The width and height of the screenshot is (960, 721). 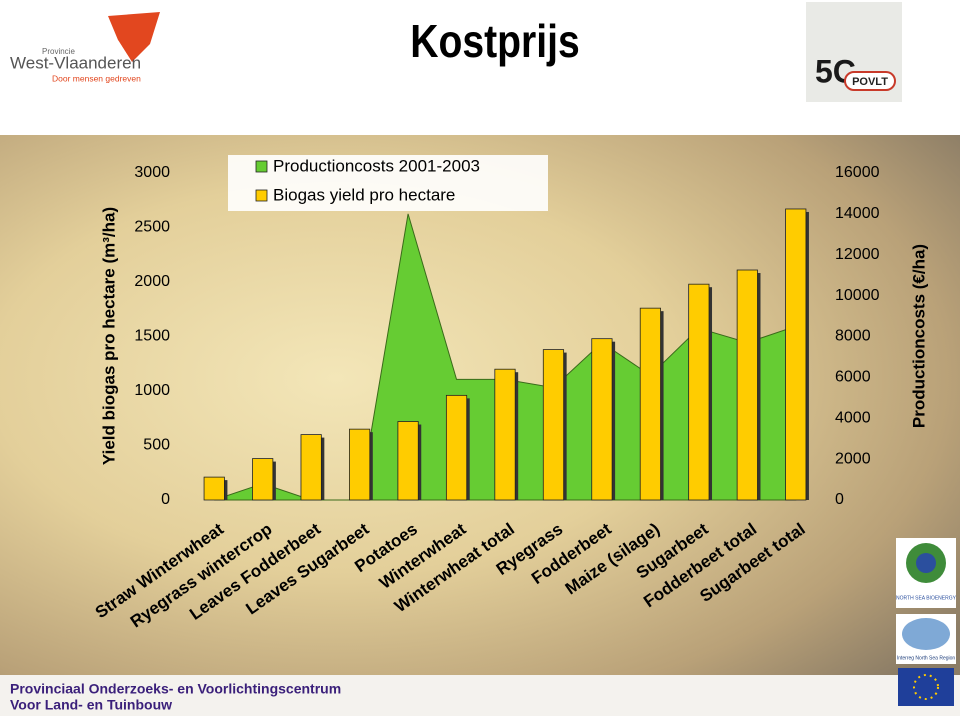 What do you see at coordinates (857, 254) in the screenshot?
I see `y2-tick-label: 12000` at bounding box center [857, 254].